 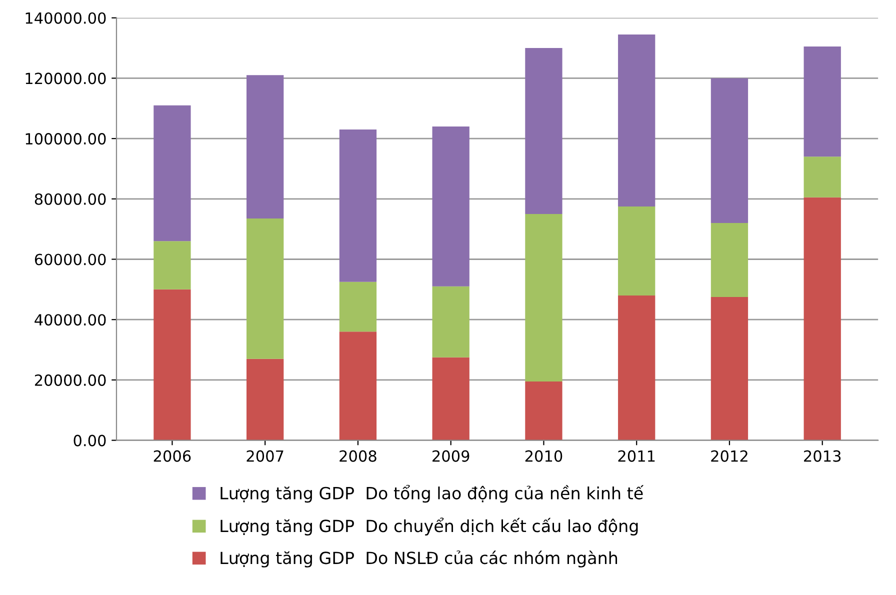 What do you see at coordinates (265, 456) in the screenshot?
I see `x-tick-label: 2007` at bounding box center [265, 456].